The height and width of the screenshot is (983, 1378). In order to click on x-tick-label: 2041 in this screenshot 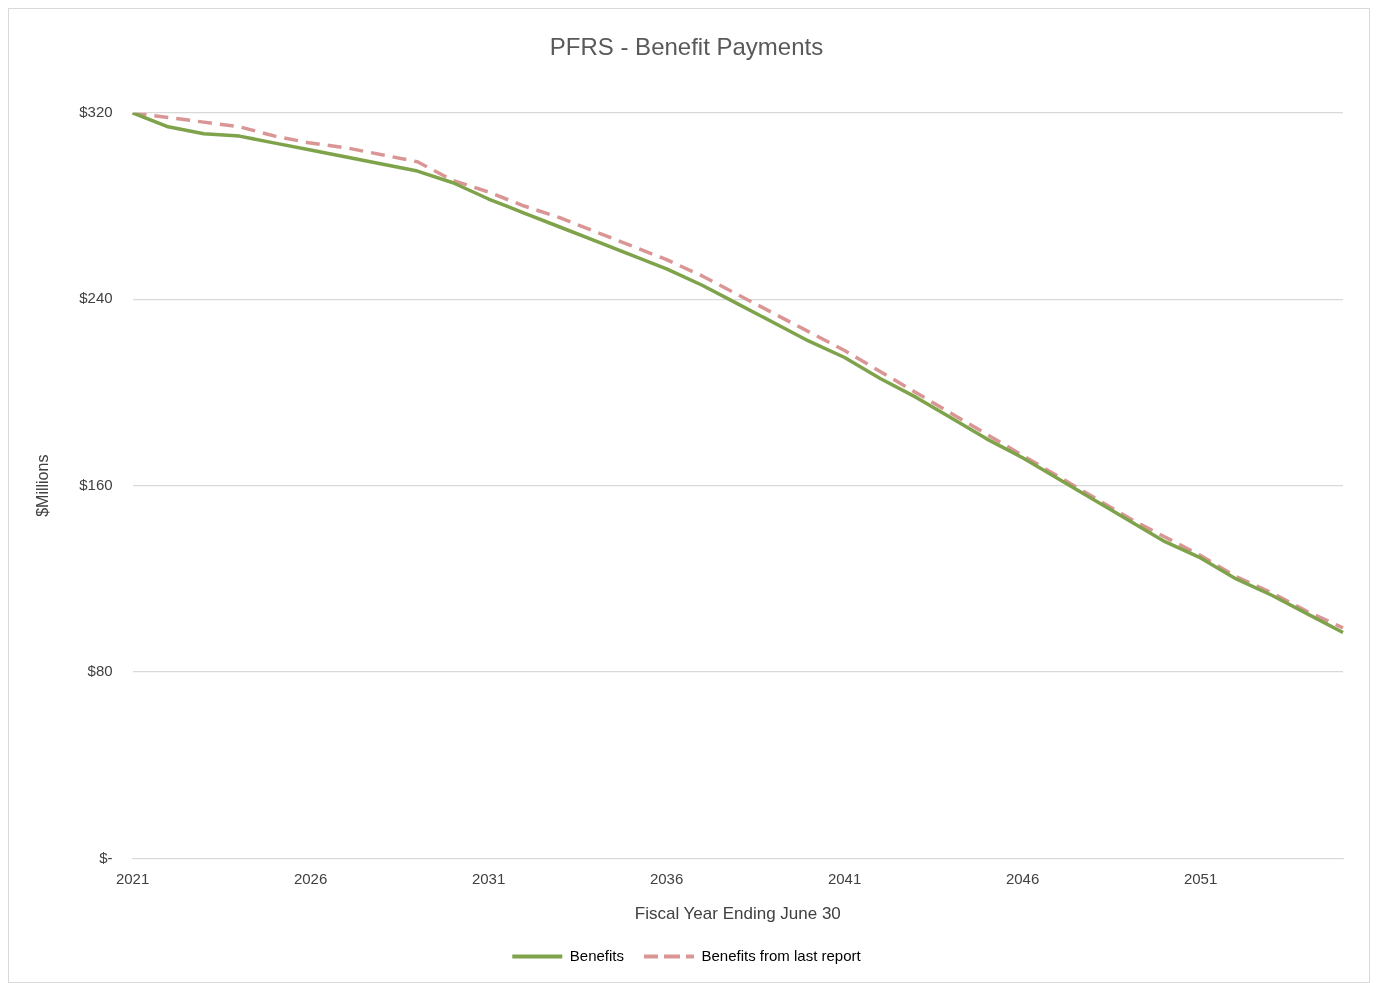, I will do `click(844, 878)`.